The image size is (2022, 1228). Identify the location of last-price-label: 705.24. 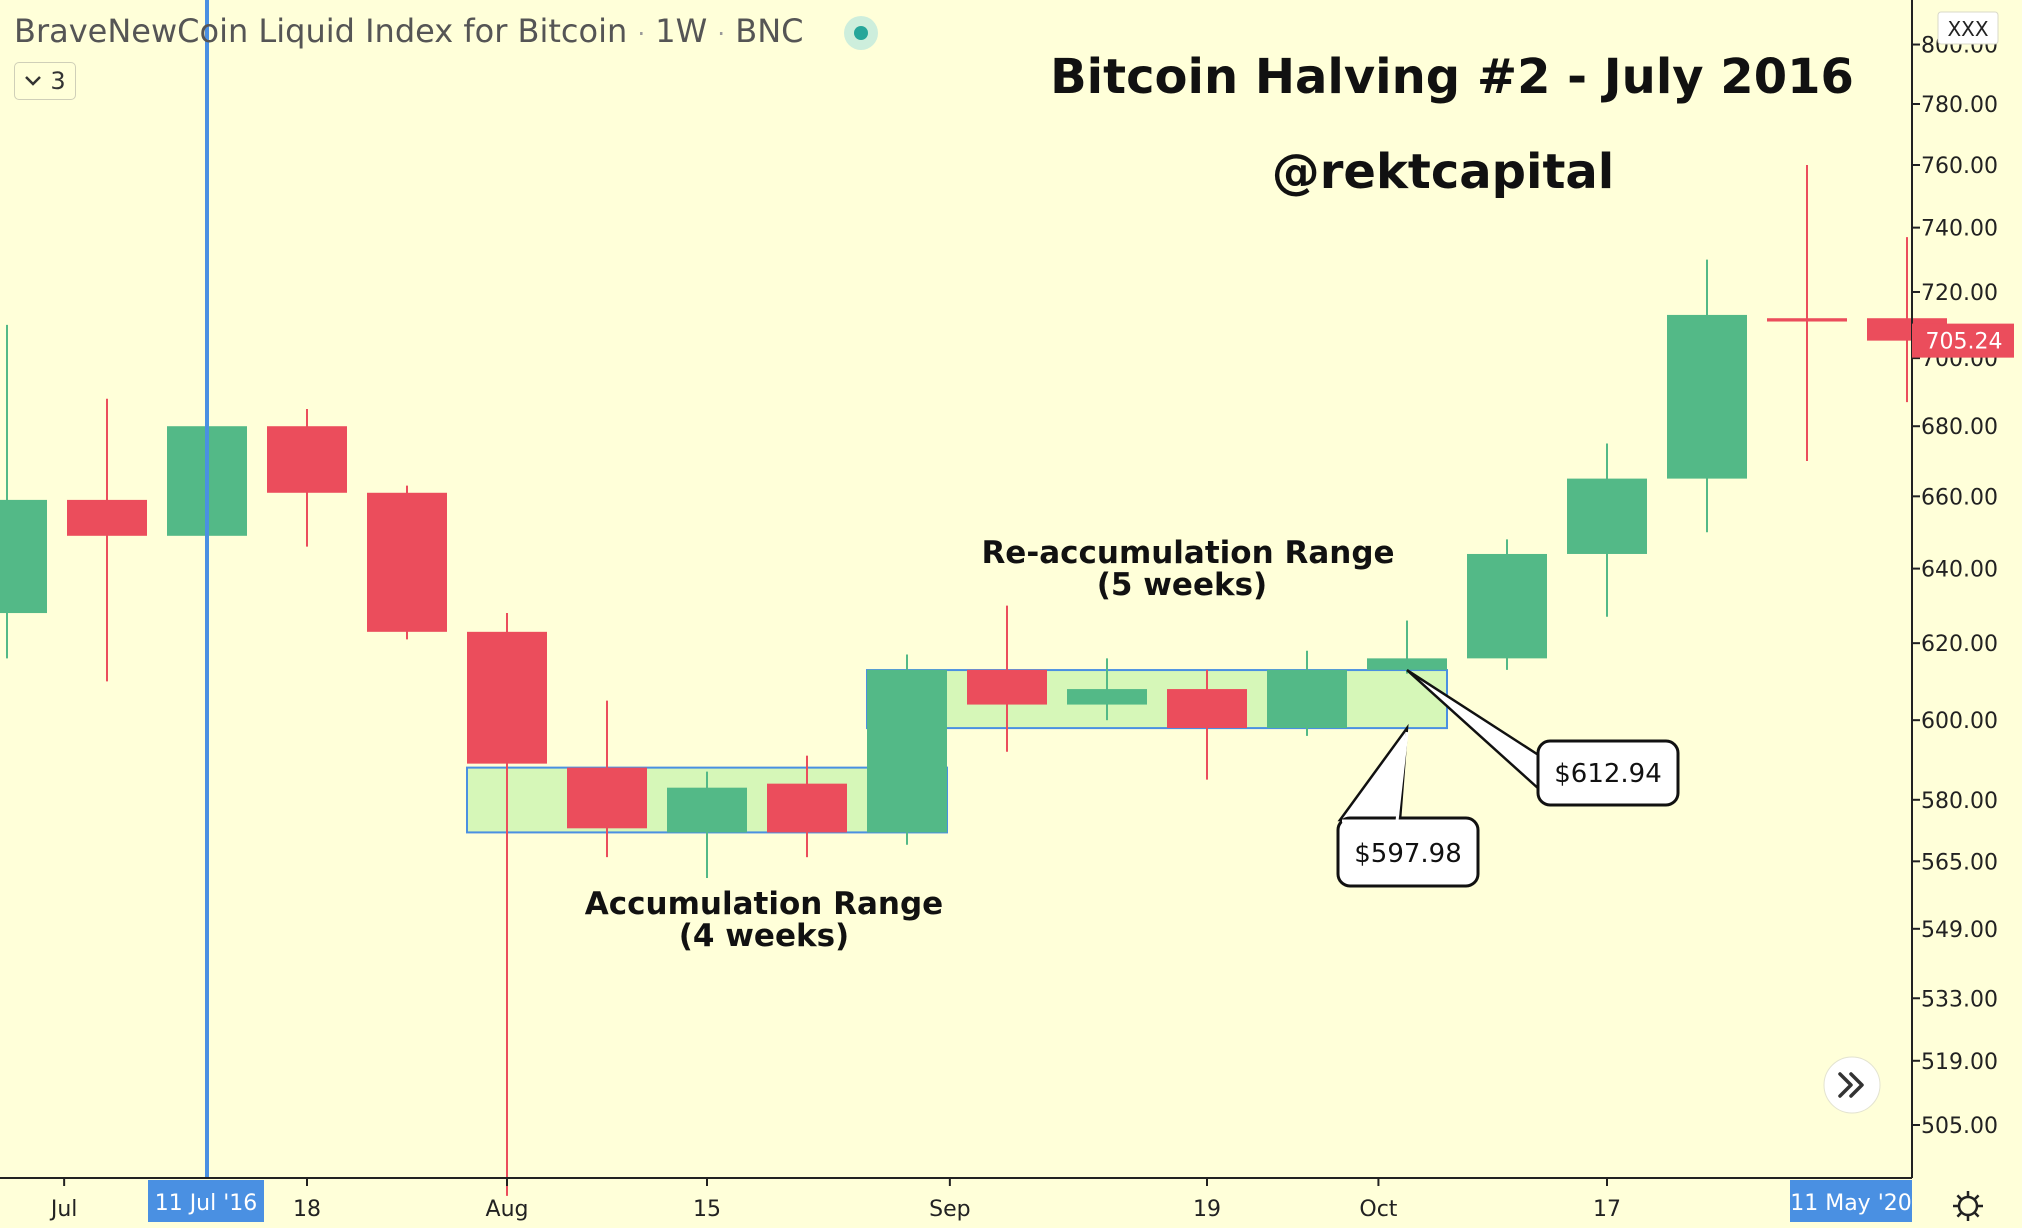
(1964, 342).